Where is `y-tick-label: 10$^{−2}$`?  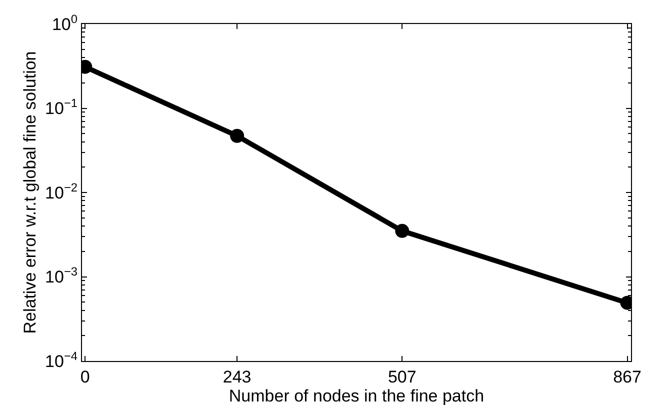
y-tick-label: 10$^{−2}$ is located at coordinates (61, 191).